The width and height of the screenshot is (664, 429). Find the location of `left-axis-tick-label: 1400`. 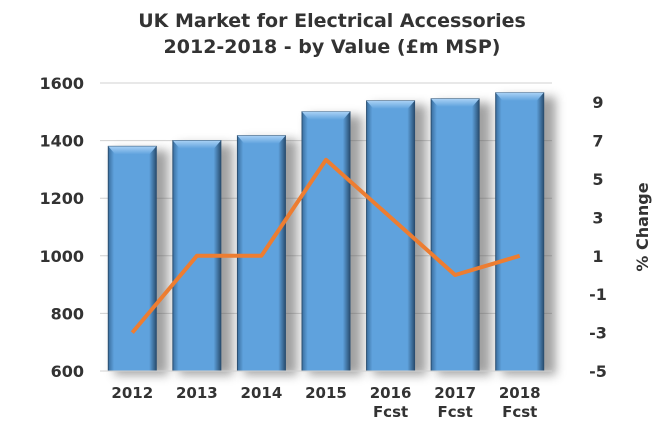

left-axis-tick-label: 1400 is located at coordinates (61, 141).